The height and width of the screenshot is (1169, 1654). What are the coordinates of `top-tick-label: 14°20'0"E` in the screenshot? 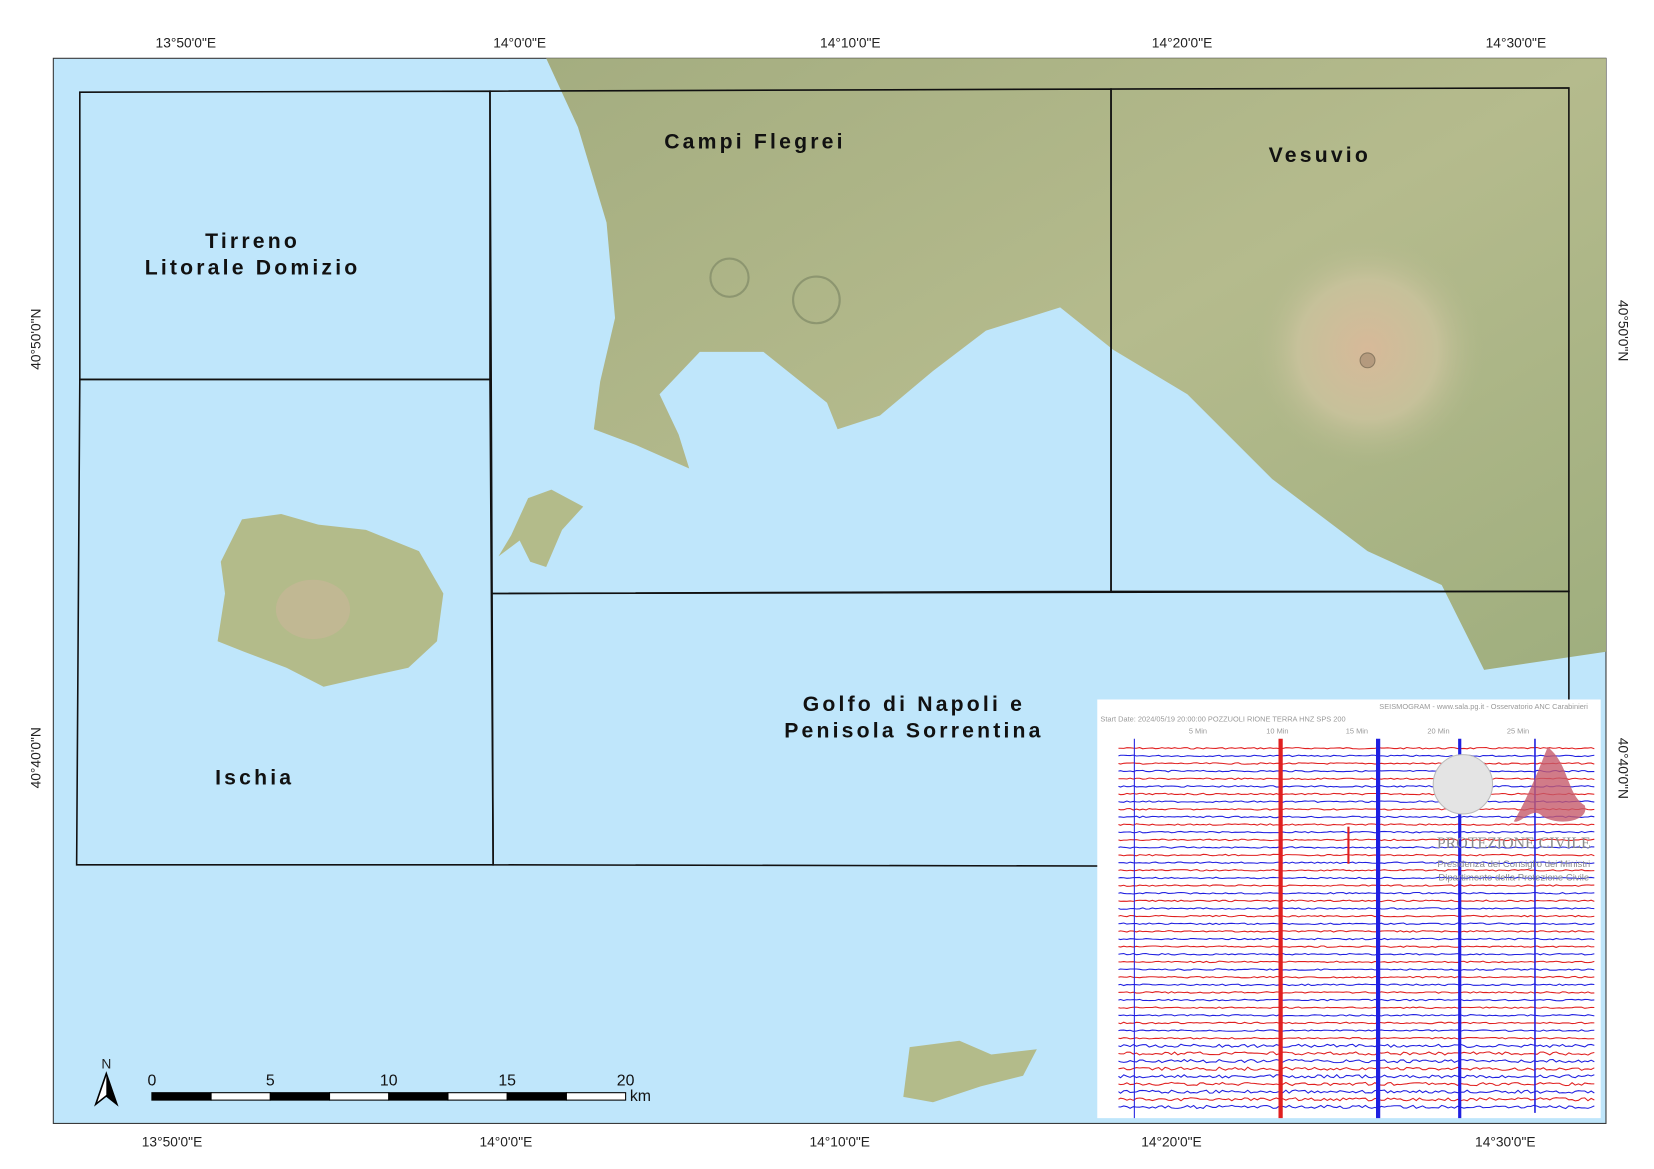 It's located at (1182, 43).